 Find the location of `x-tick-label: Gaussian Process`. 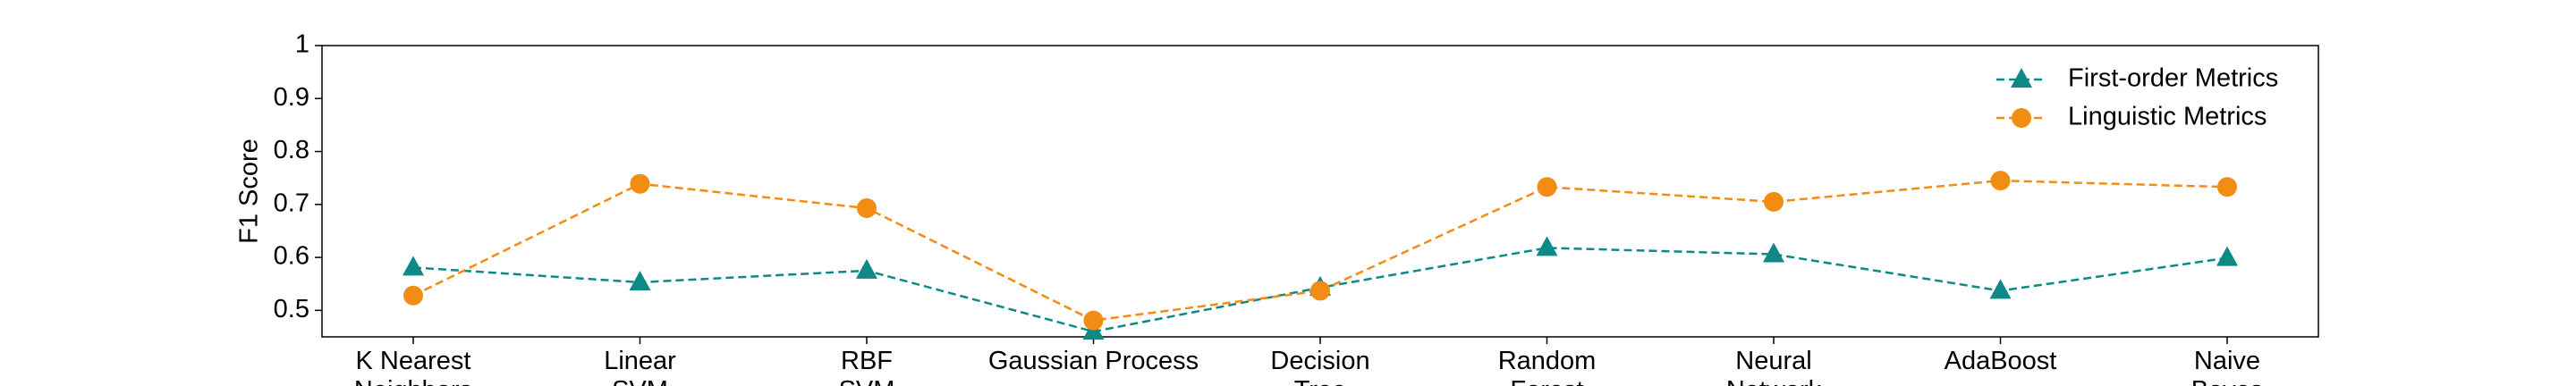

x-tick-label: Gaussian Process is located at coordinates (1093, 361).